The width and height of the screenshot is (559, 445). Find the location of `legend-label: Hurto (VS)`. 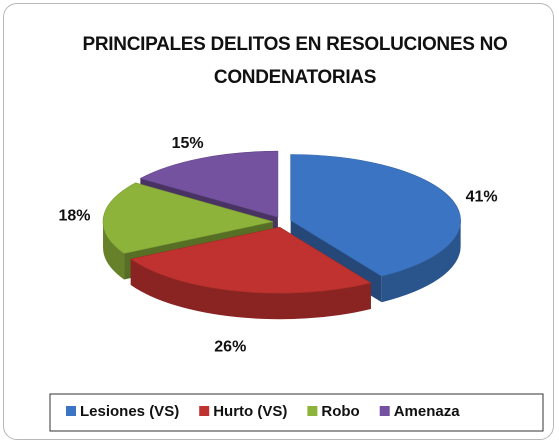

legend-label: Hurto (VS) is located at coordinates (250, 411).